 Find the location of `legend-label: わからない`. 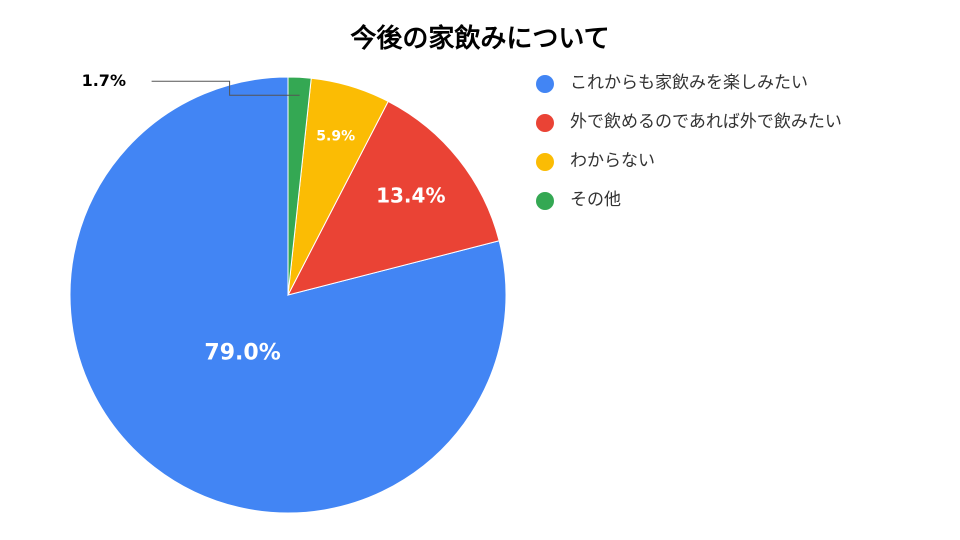

legend-label: わからない is located at coordinates (612, 161).